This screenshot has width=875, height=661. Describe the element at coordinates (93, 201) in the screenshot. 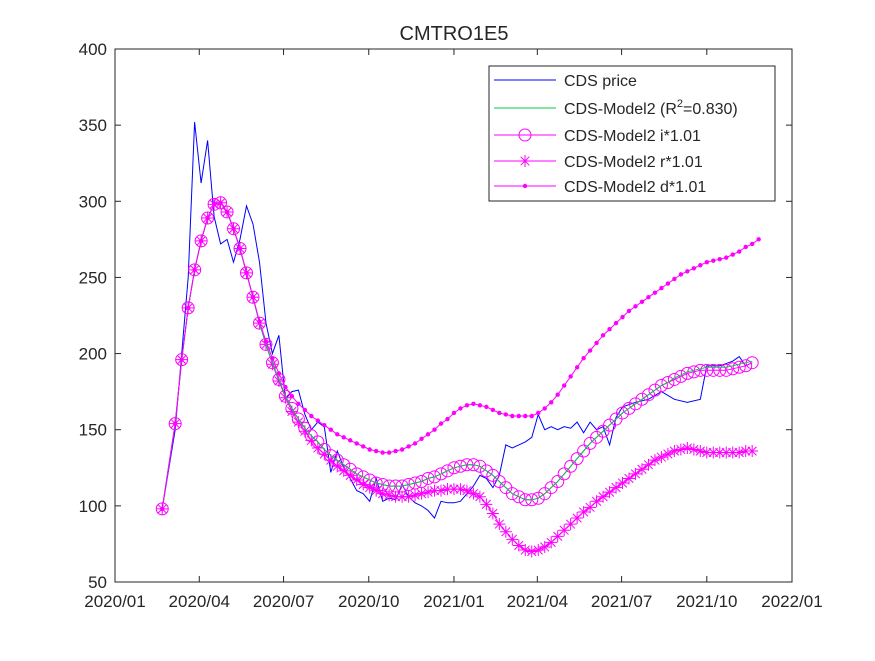

I see `y-tick-label: 300` at that location.